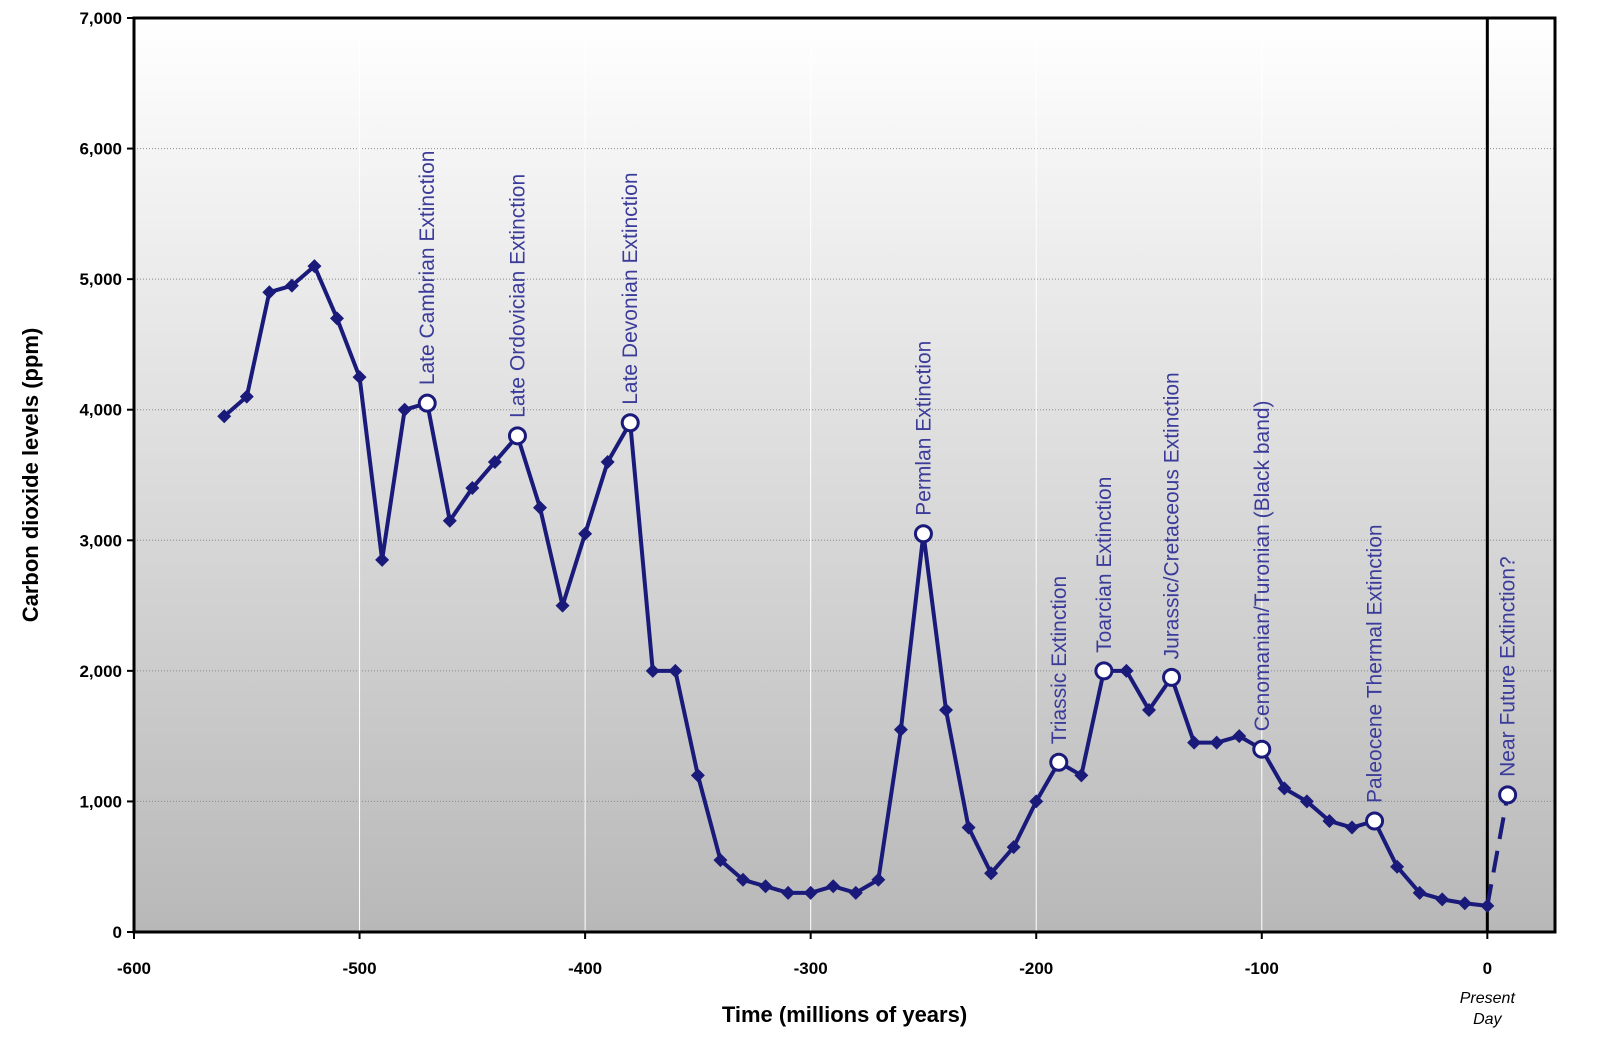  I want to click on event-label: Late Cambrian Extinction, so click(427, 268).